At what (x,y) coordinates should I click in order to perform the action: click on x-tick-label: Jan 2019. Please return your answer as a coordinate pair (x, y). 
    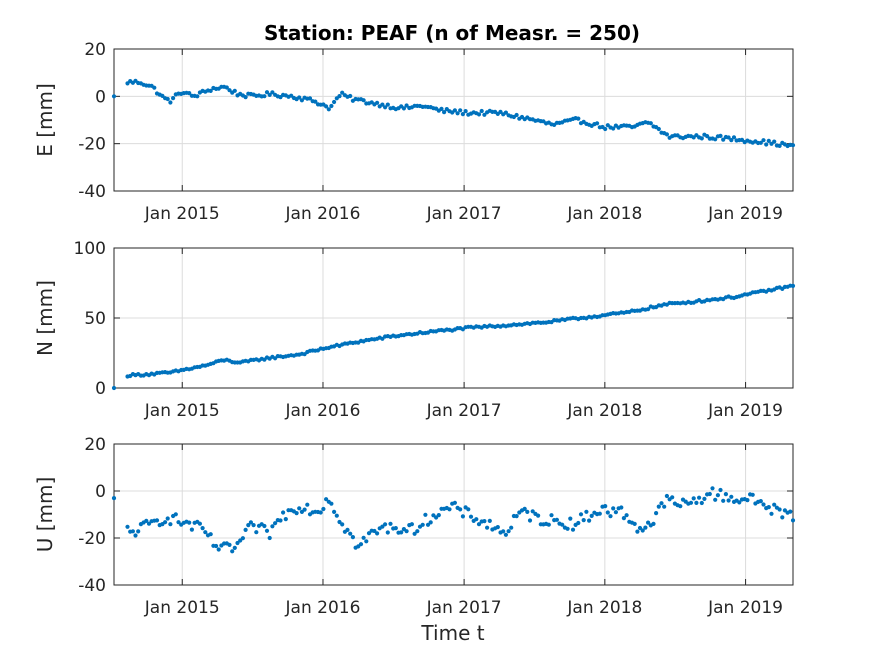
    Looking at the image, I should click on (745, 214).